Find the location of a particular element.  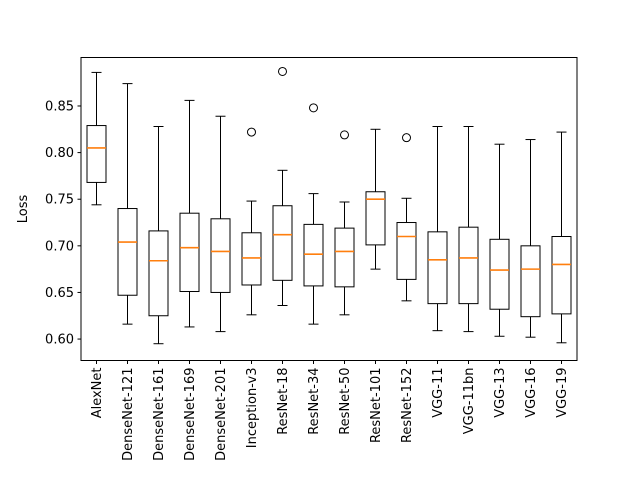

box-Inception-v3 is located at coordinates (251, 221).